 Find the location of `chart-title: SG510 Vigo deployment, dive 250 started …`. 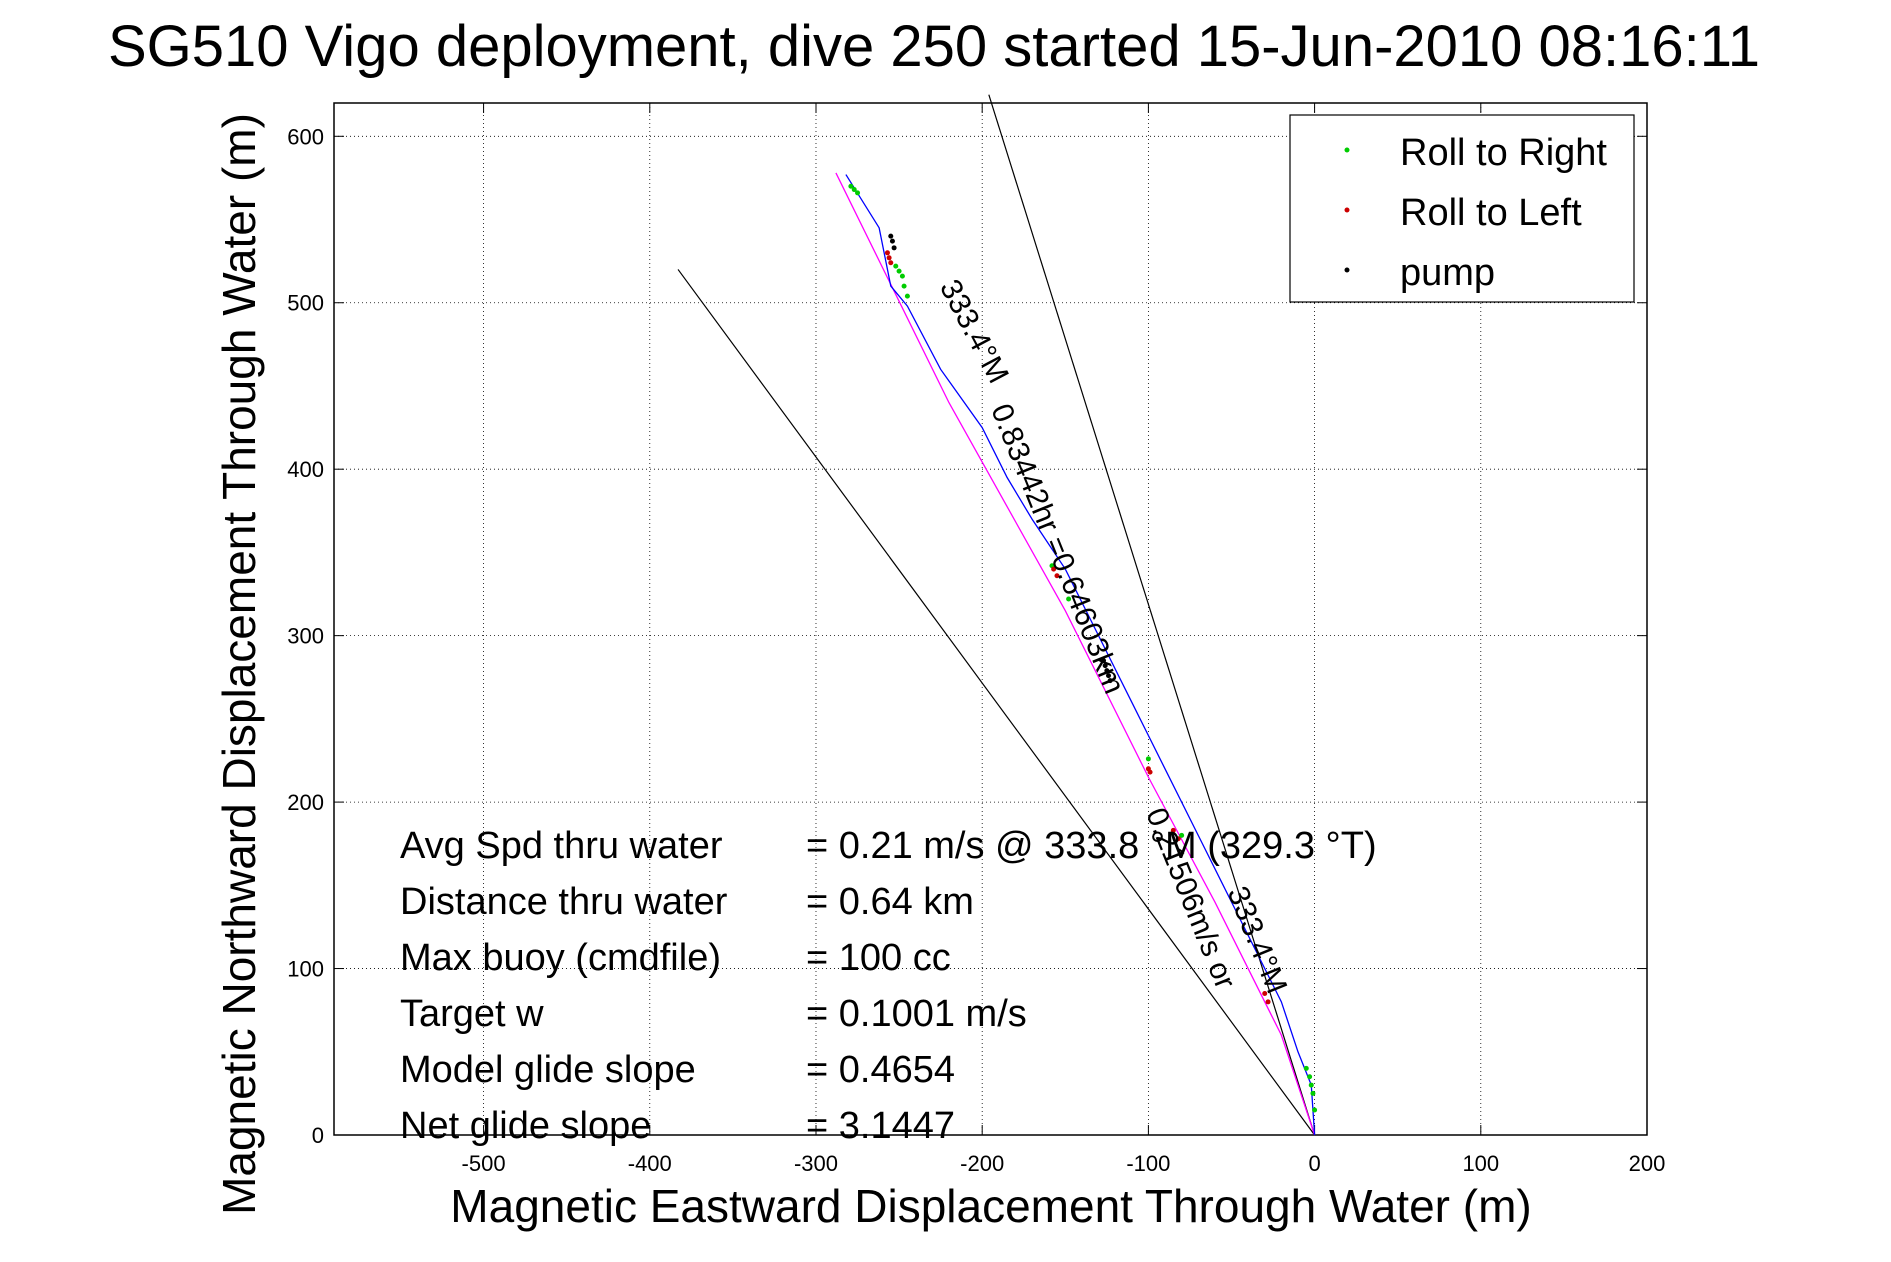

chart-title: SG510 Vigo deployment, dive 250 started … is located at coordinates (934, 46).